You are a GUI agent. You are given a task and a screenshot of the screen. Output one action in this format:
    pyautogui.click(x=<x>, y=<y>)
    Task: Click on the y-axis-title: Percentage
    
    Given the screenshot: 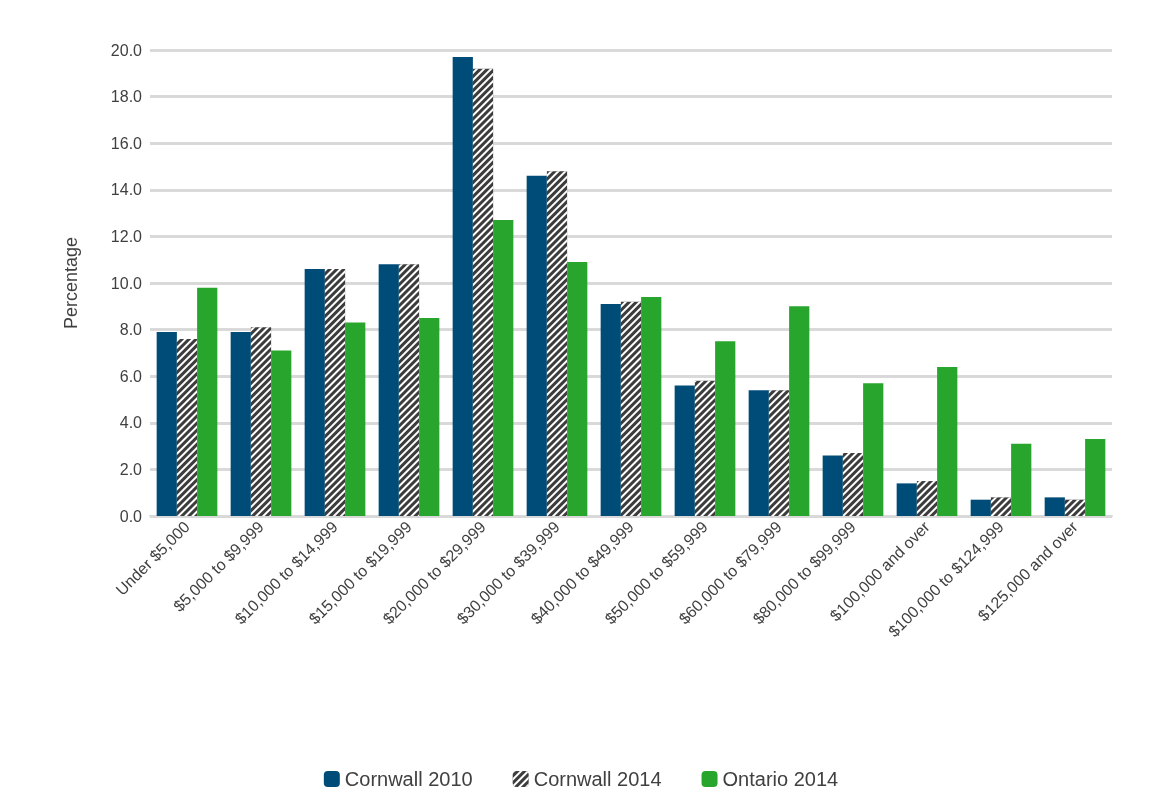 What is the action you would take?
    pyautogui.click(x=71, y=283)
    